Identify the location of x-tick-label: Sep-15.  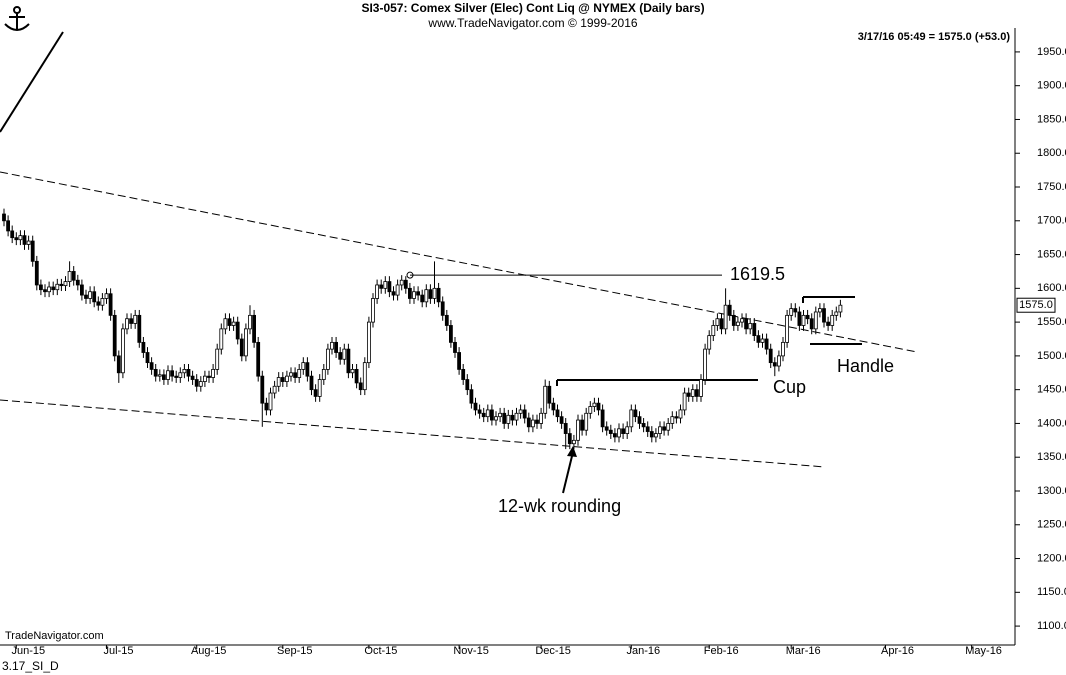
(294, 651).